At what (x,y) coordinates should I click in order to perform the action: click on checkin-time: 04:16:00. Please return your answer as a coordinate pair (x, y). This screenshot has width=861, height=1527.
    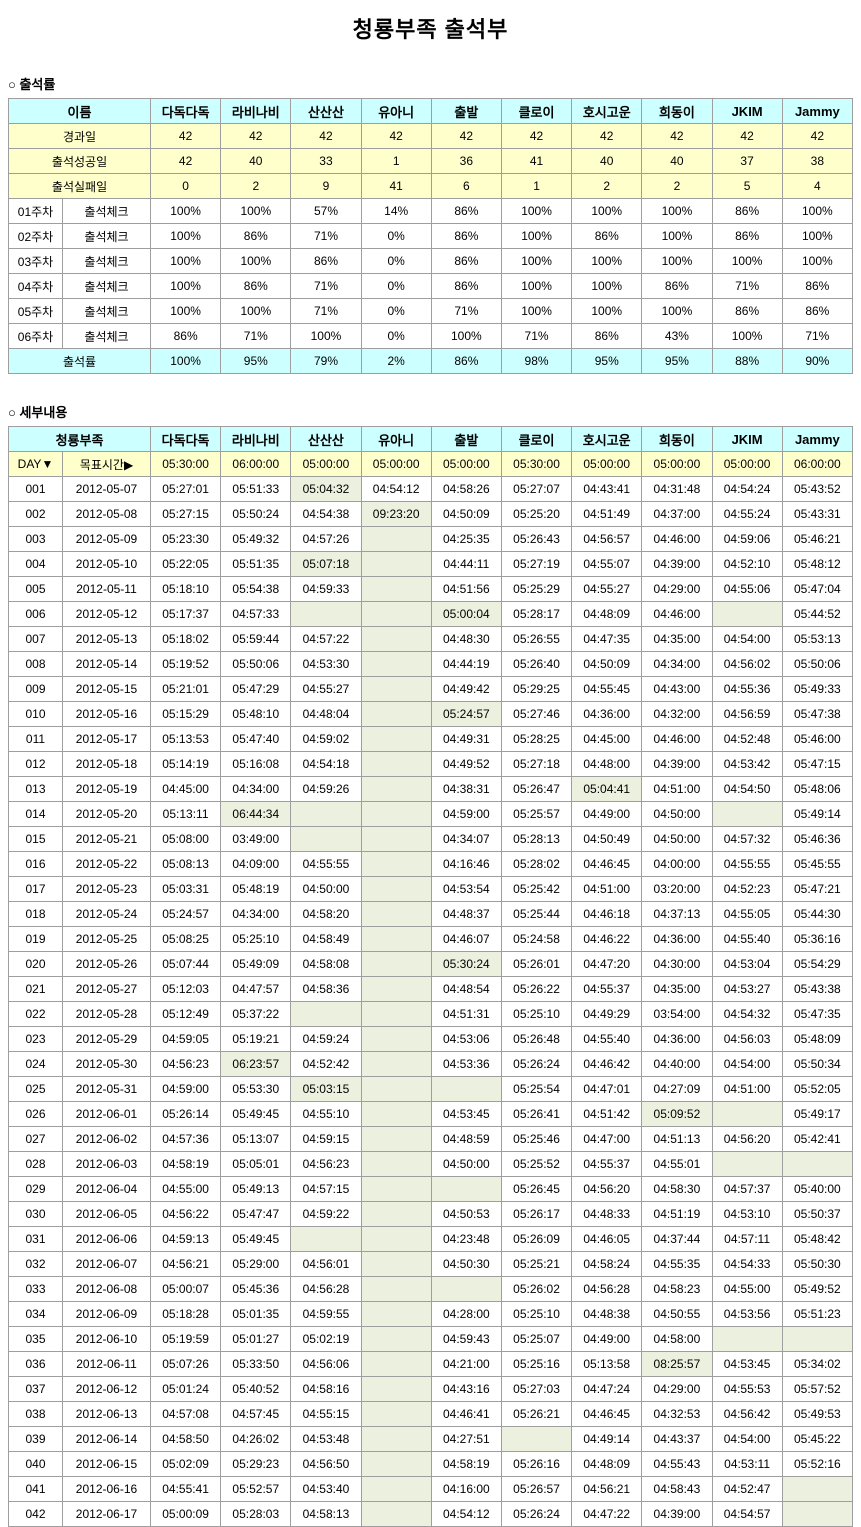
    Looking at the image, I should click on (466, 1489).